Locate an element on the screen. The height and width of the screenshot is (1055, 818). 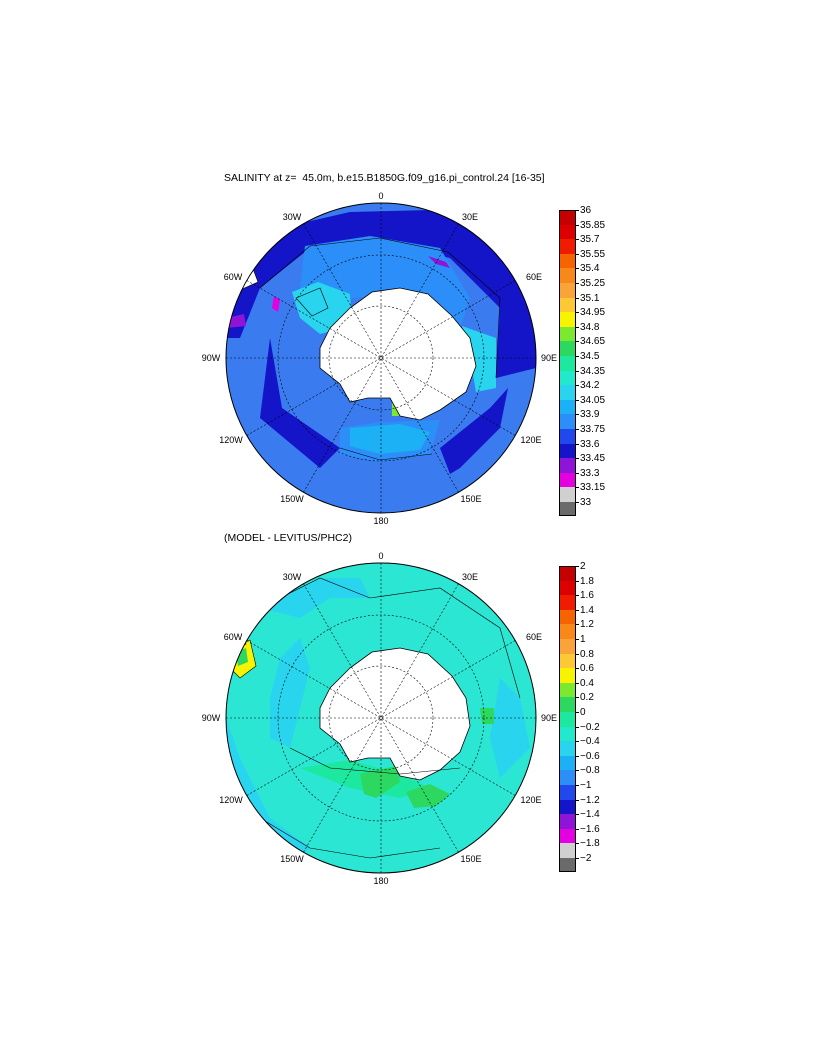
colorbar-label: 33.45 is located at coordinates (593, 459).